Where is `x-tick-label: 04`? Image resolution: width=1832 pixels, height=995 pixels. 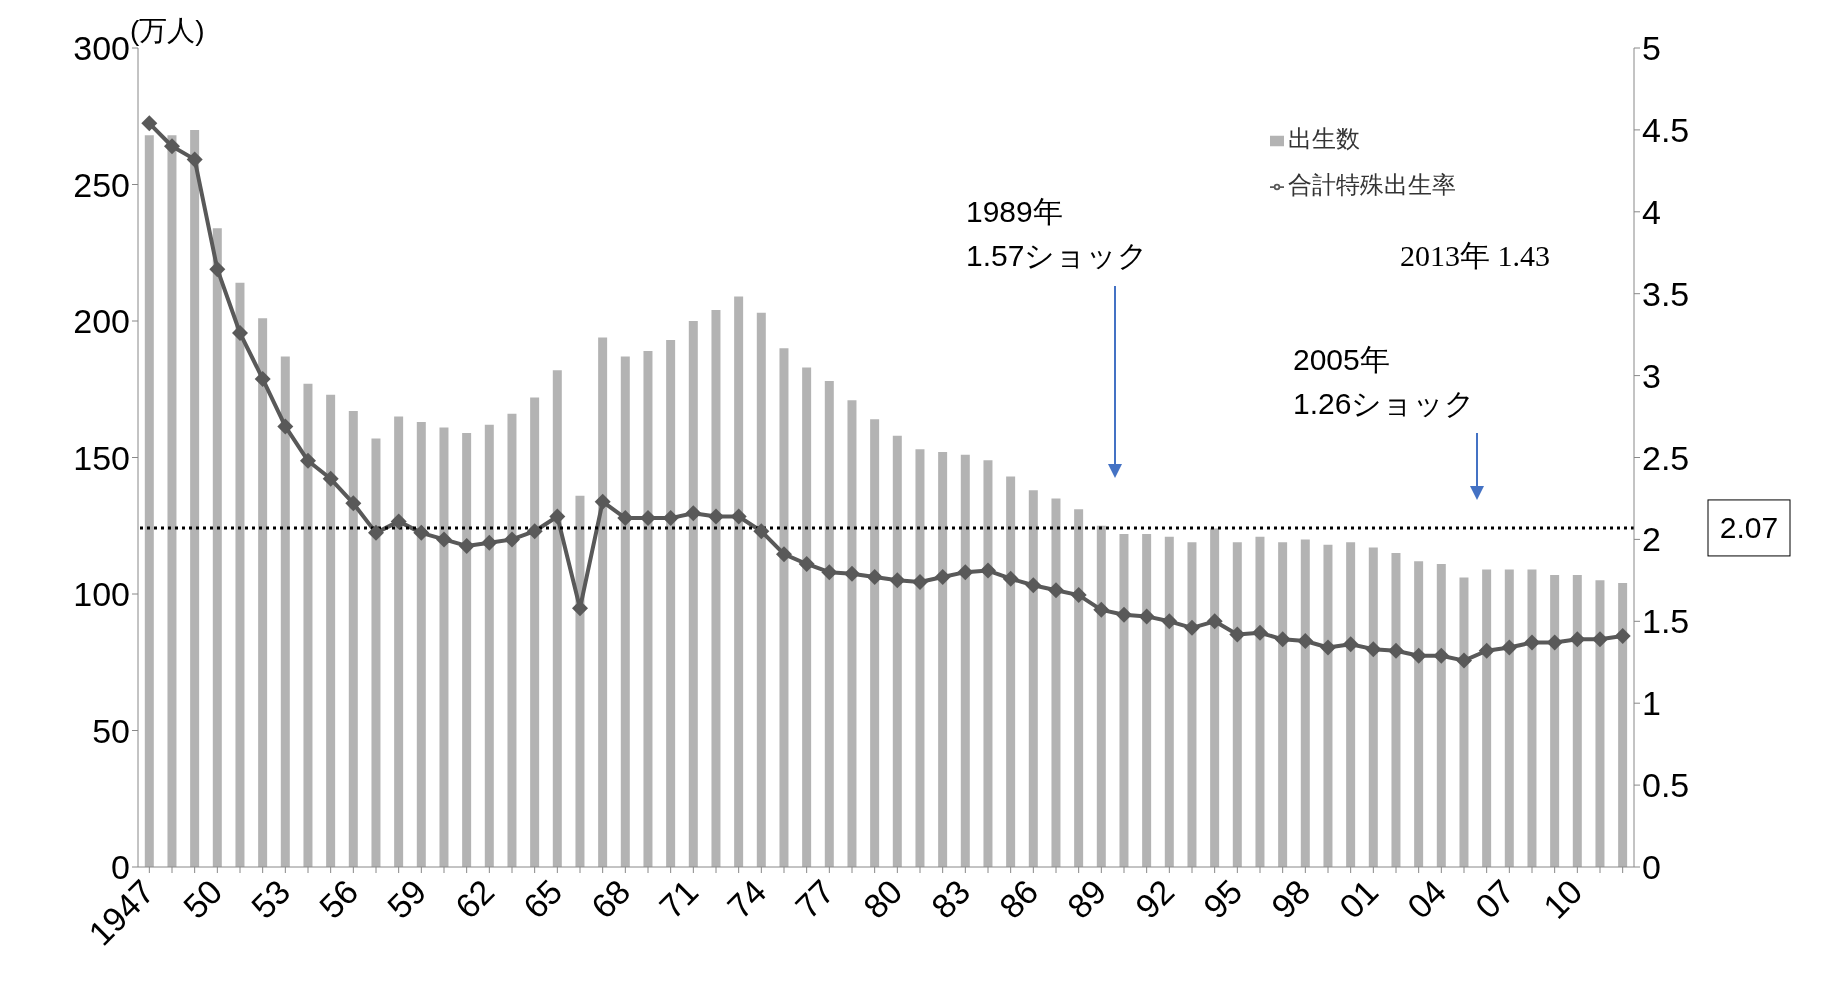 x-tick-label: 04 is located at coordinates (1426, 899).